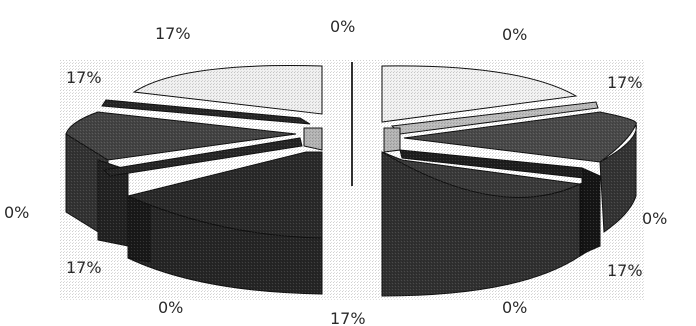  What do you see at coordinates (514, 34) in the screenshot?
I see `slice-label-3: 0%` at bounding box center [514, 34].